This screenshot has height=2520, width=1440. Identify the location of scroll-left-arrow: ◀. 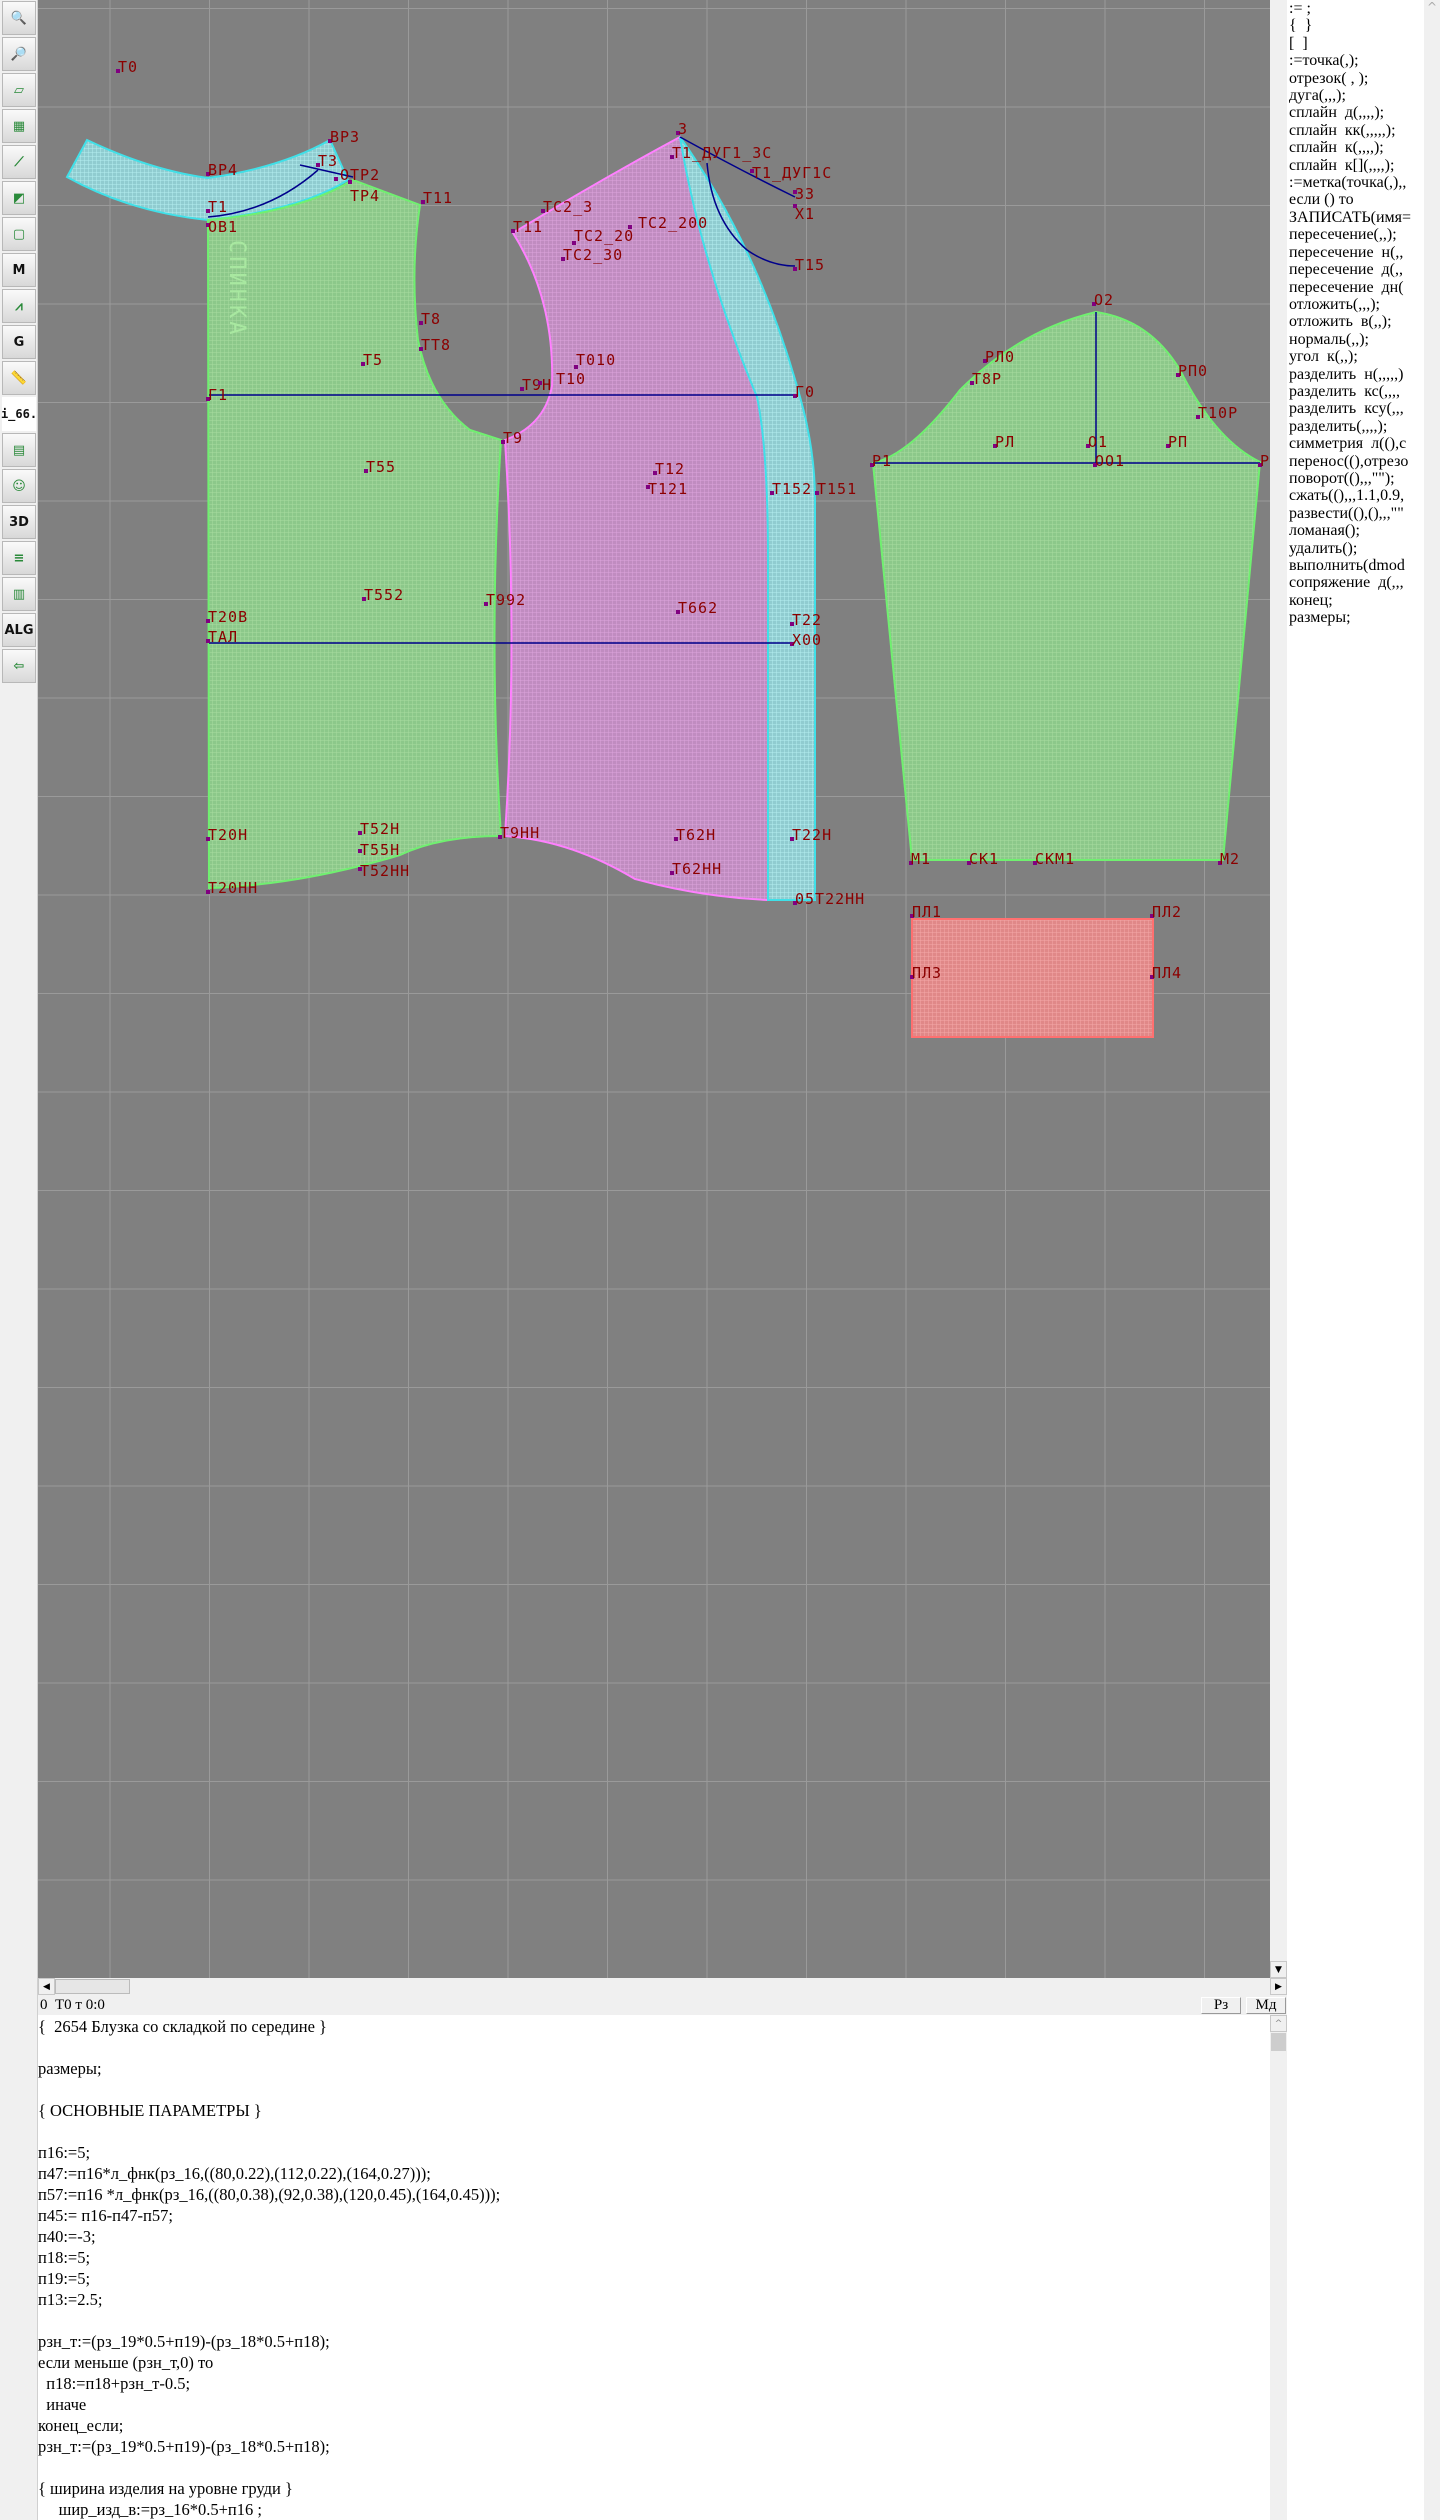
(46, 1986).